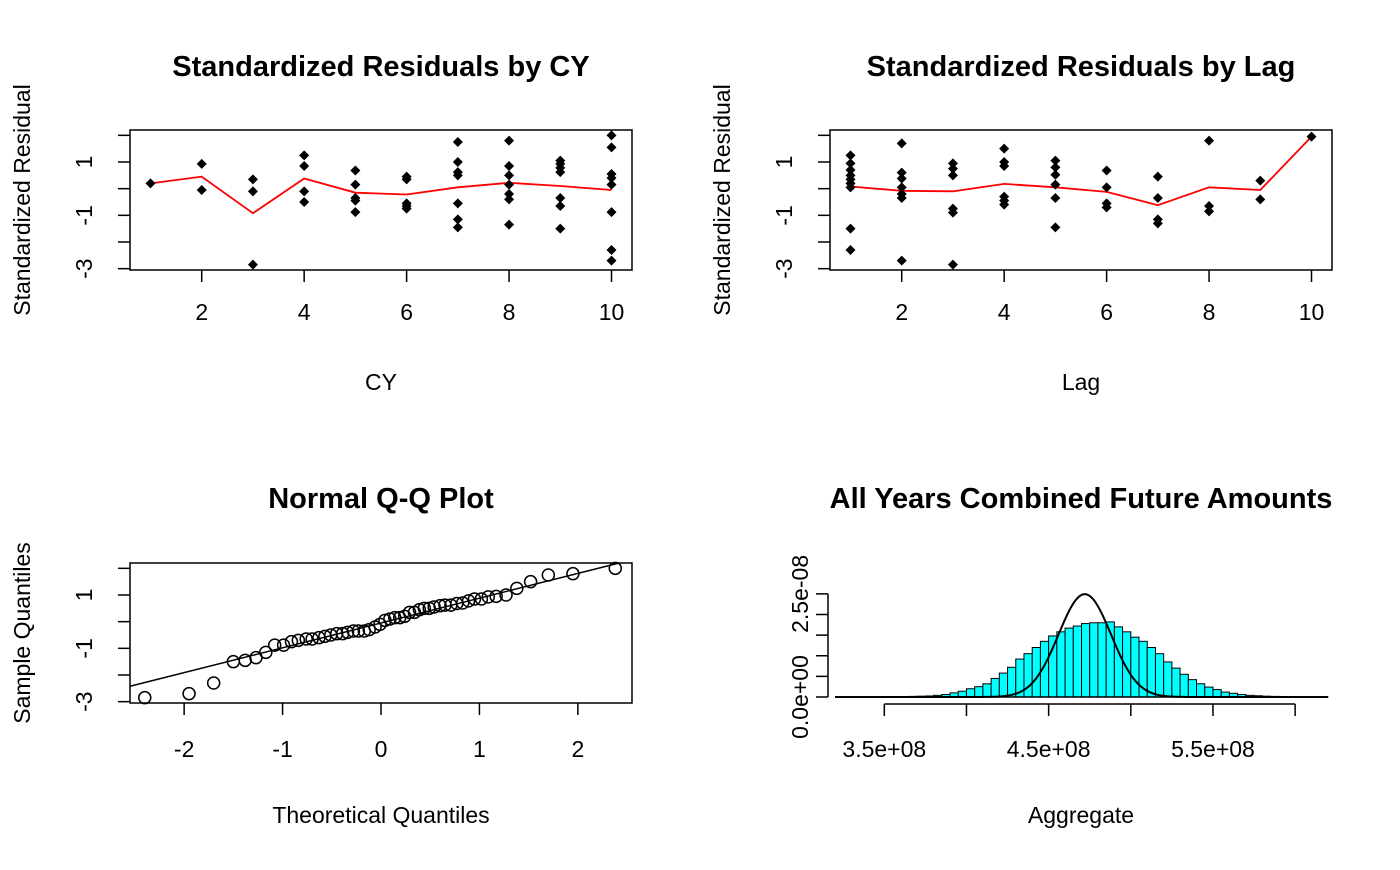  Describe the element at coordinates (1081, 815) in the screenshot. I see `x-axis-label: Aggregate` at that location.